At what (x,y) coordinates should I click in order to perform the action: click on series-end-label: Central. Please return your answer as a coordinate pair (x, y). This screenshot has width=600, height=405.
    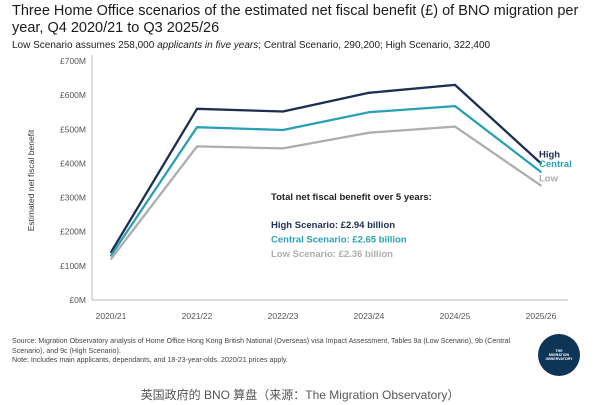
    Looking at the image, I should click on (555, 164).